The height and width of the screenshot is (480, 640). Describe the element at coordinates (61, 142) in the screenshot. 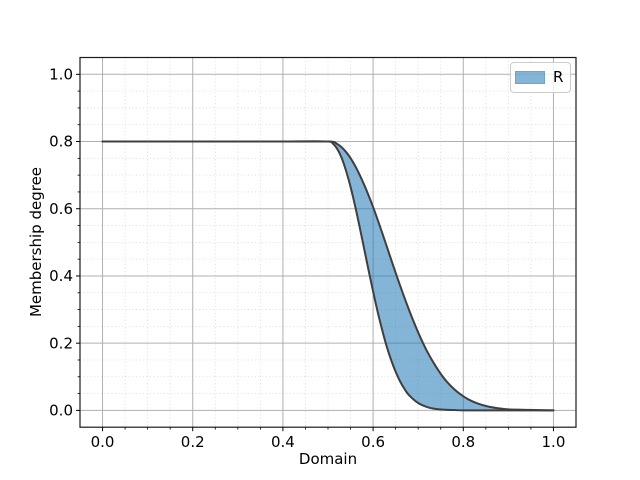

I see `y-tick-label: 0.8` at that location.